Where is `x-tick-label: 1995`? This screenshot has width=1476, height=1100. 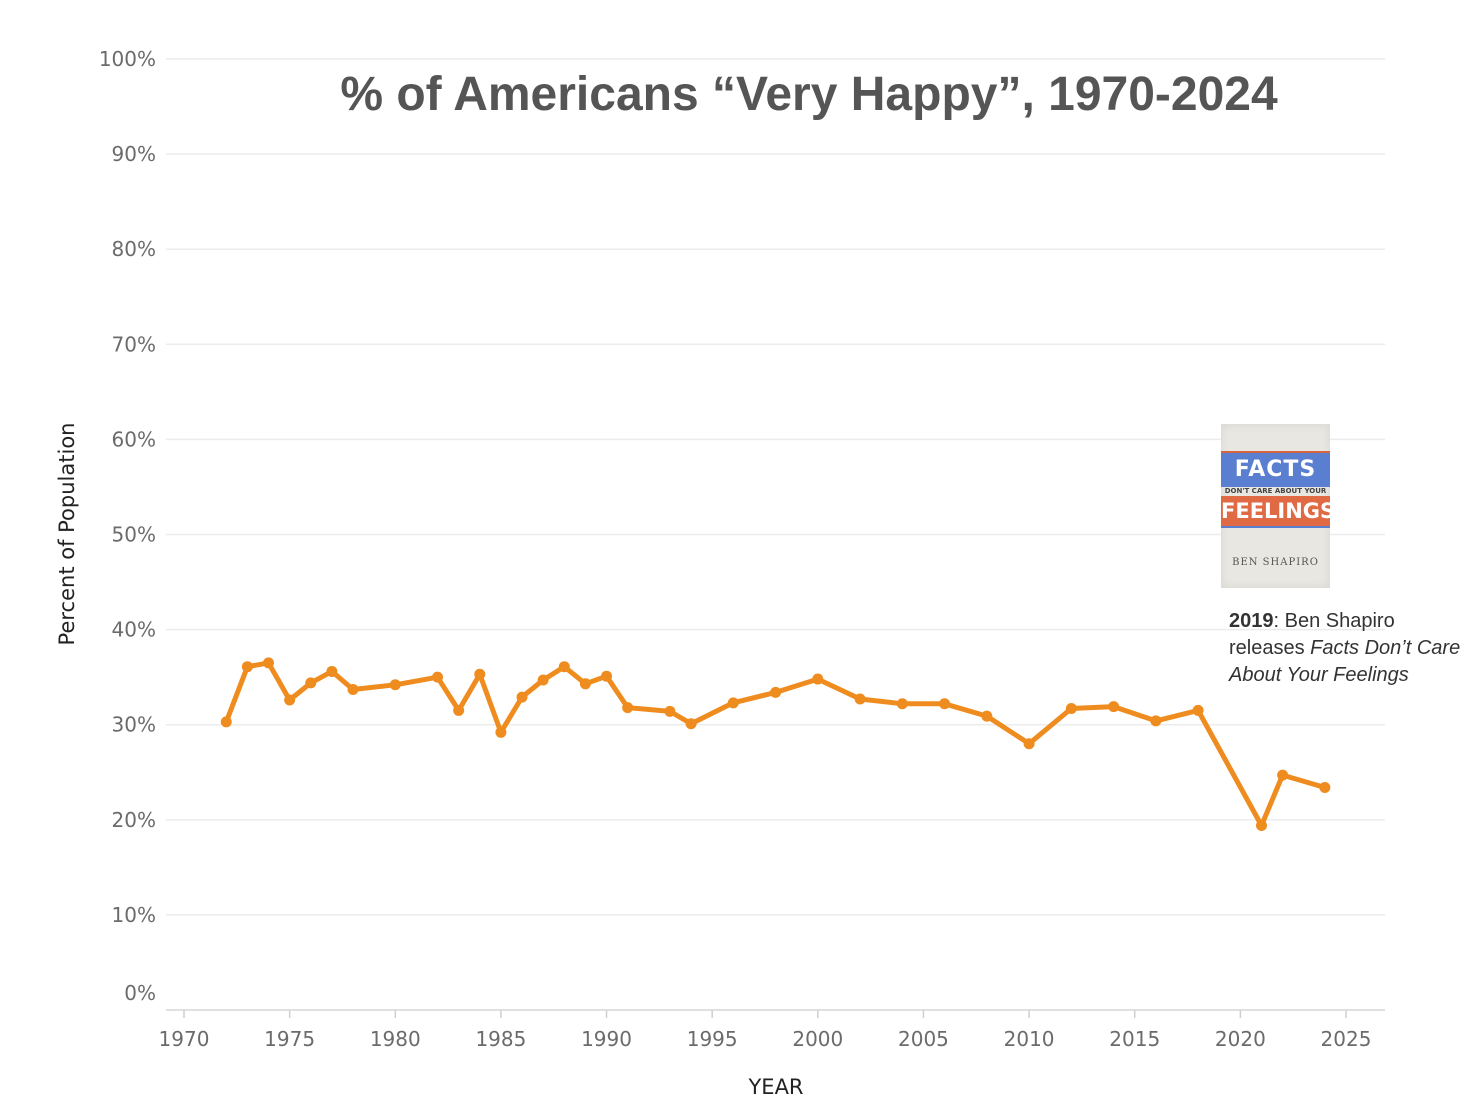
x-tick-label: 1995 is located at coordinates (712, 1039).